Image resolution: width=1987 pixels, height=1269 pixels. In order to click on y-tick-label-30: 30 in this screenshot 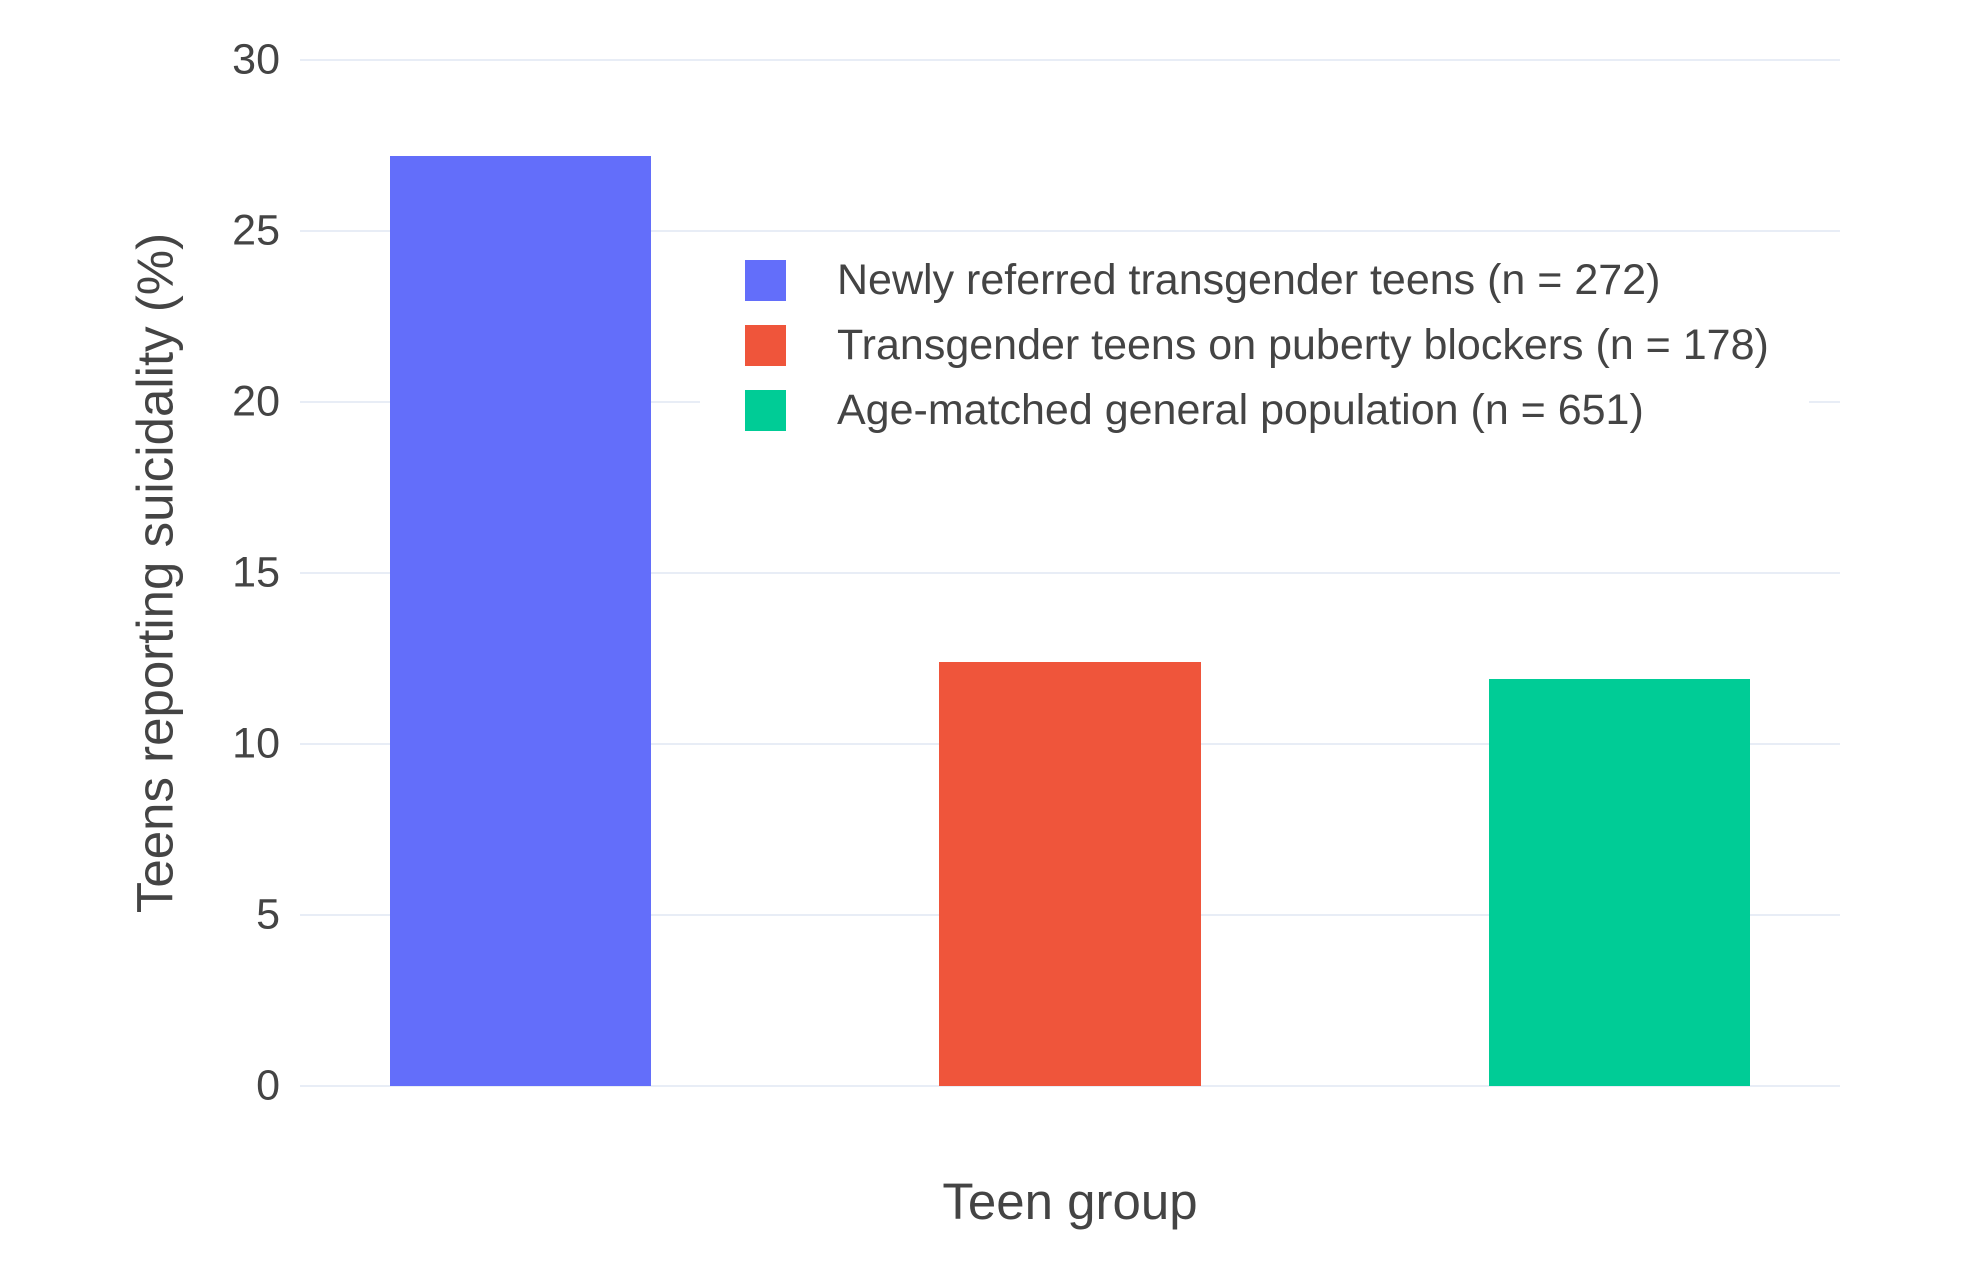, I will do `click(256, 59)`.